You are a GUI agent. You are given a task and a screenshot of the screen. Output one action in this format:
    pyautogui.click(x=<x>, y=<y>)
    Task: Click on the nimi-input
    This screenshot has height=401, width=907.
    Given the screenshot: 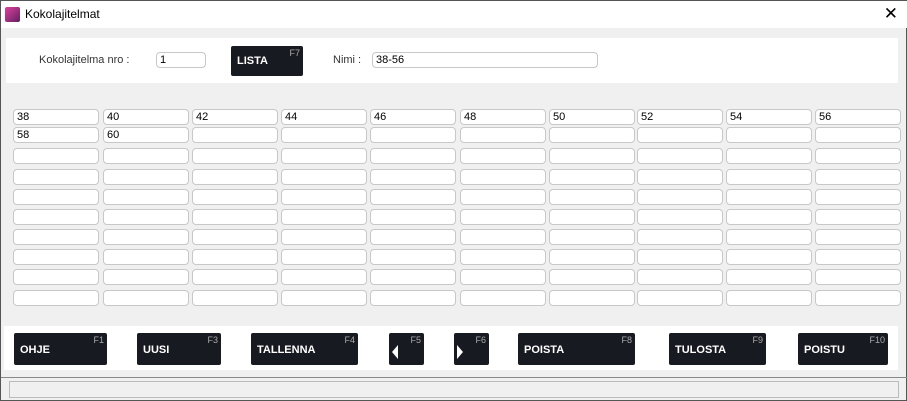 What is the action you would take?
    pyautogui.click(x=485, y=60)
    